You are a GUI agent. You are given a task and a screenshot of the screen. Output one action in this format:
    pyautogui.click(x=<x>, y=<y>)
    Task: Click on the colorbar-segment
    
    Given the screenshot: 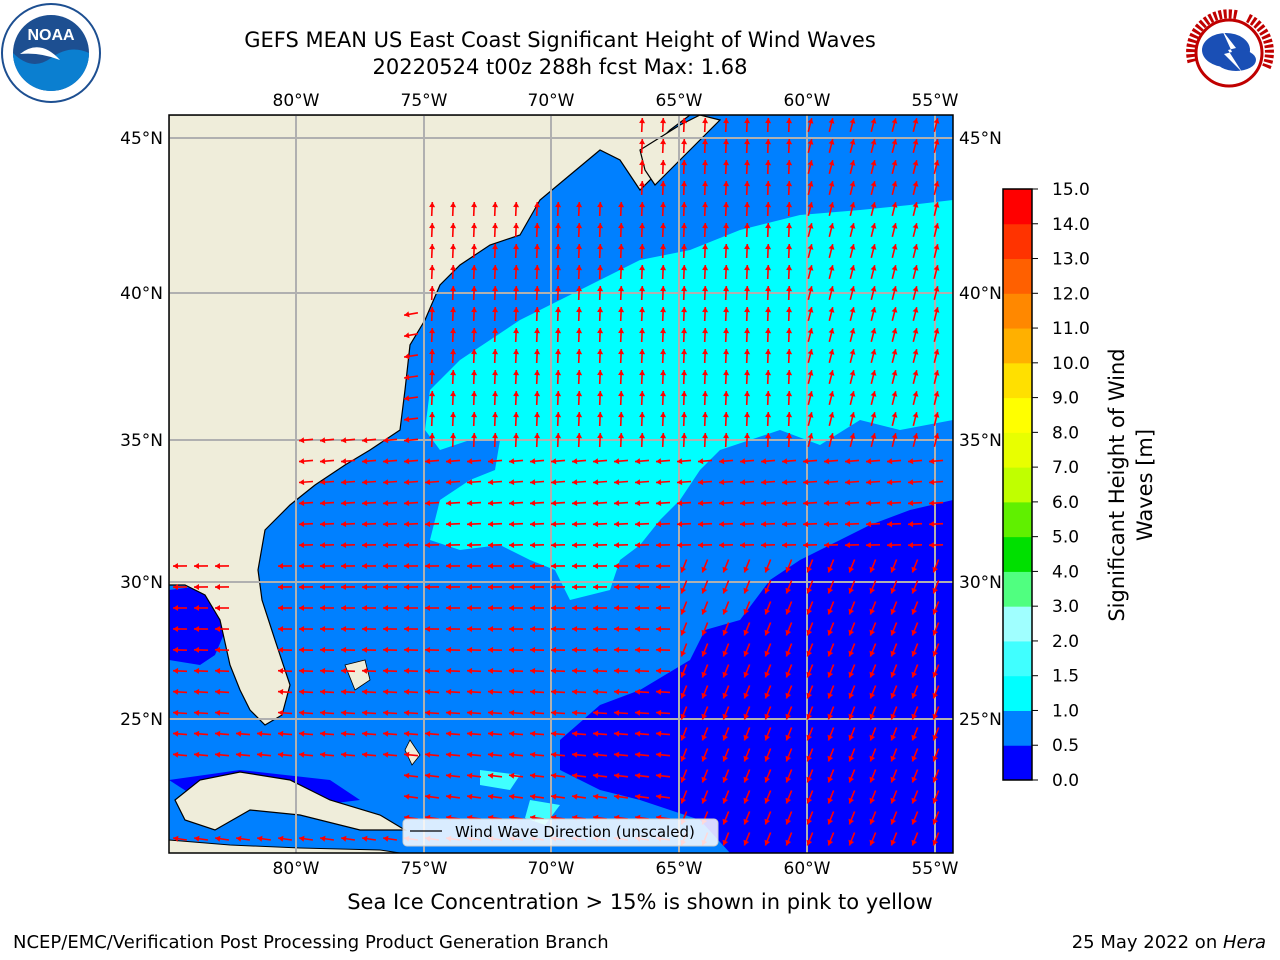 What is the action you would take?
    pyautogui.click(x=1017, y=624)
    